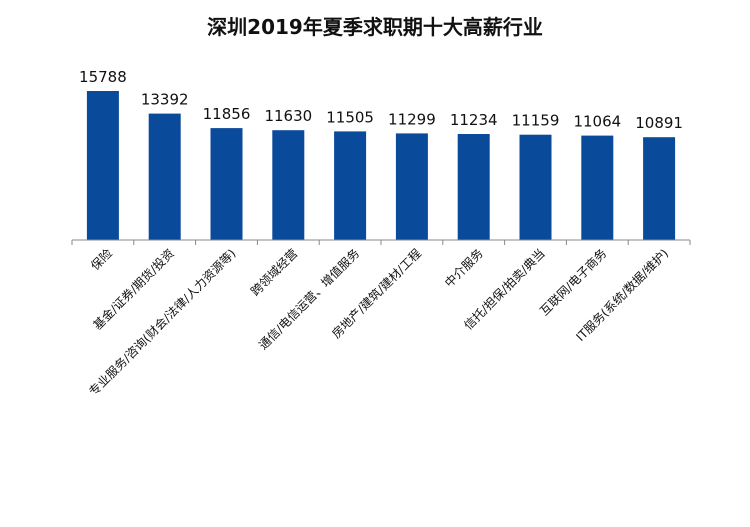  I want to click on x-axis, so click(381, 242).